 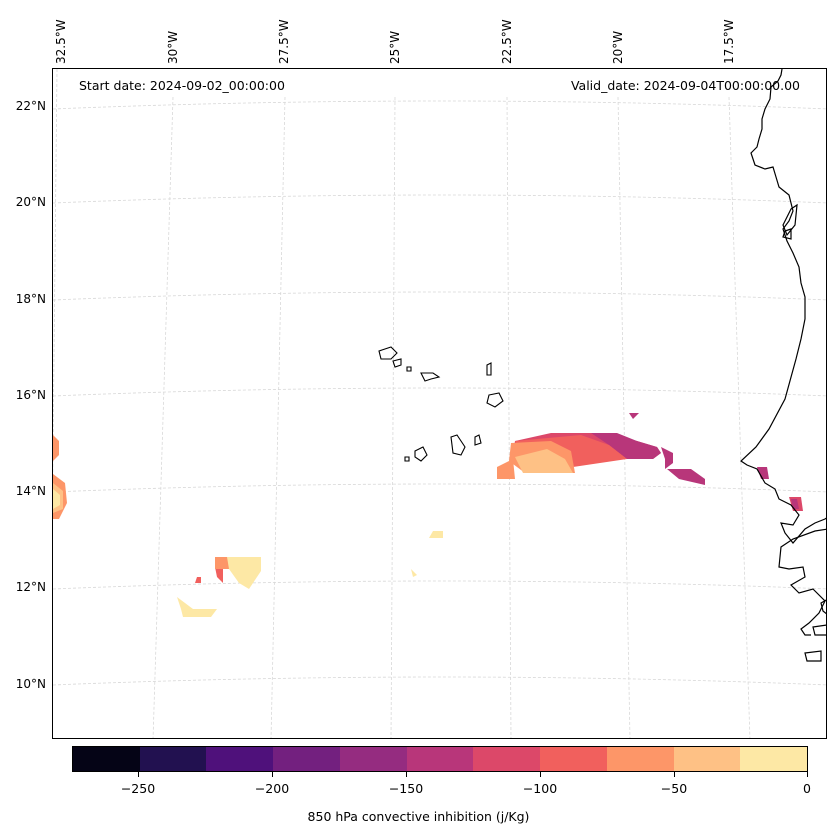 What do you see at coordinates (395, 47) in the screenshot?
I see `lon-label: 25°W` at bounding box center [395, 47].